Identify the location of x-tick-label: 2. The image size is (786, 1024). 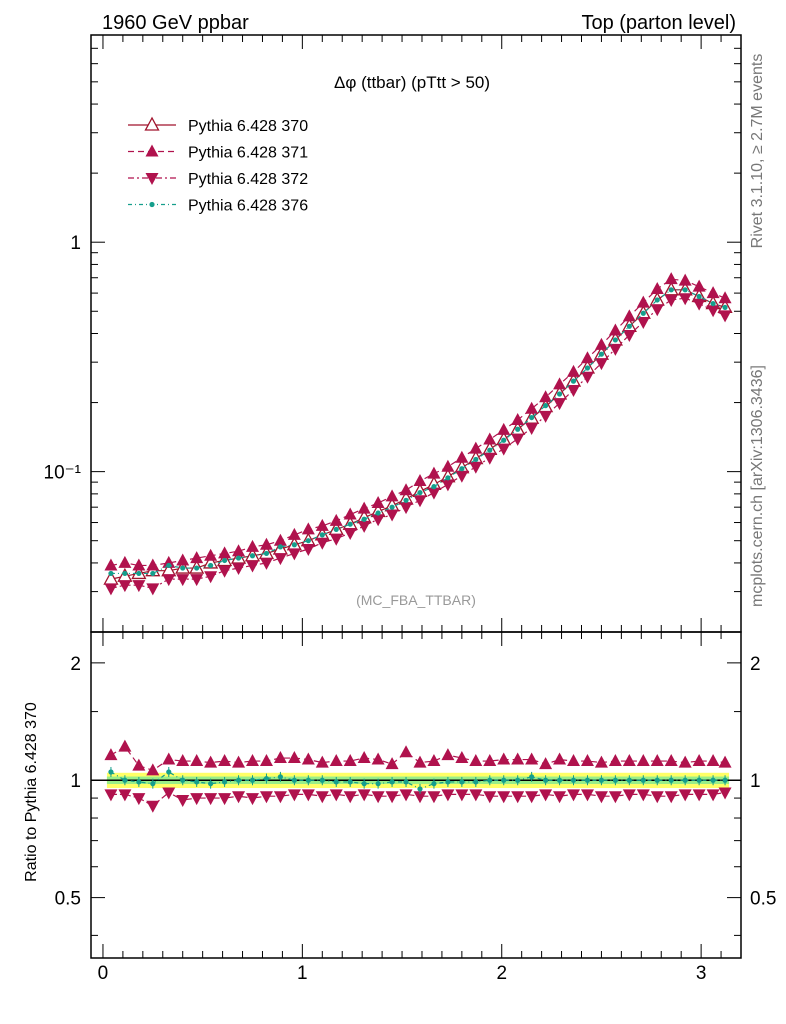
(501, 973).